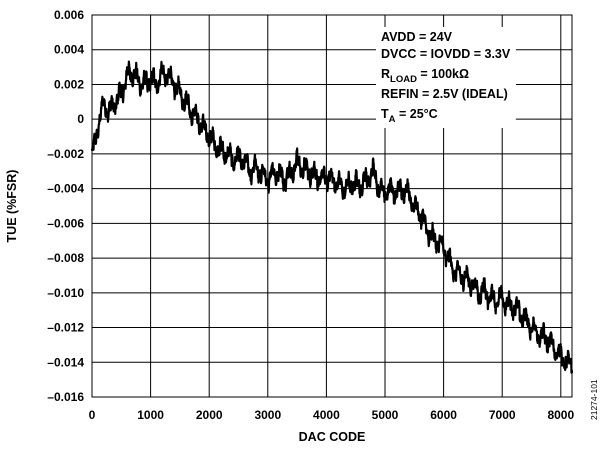  I want to click on y-tick-label: 0.002, so click(69, 84).